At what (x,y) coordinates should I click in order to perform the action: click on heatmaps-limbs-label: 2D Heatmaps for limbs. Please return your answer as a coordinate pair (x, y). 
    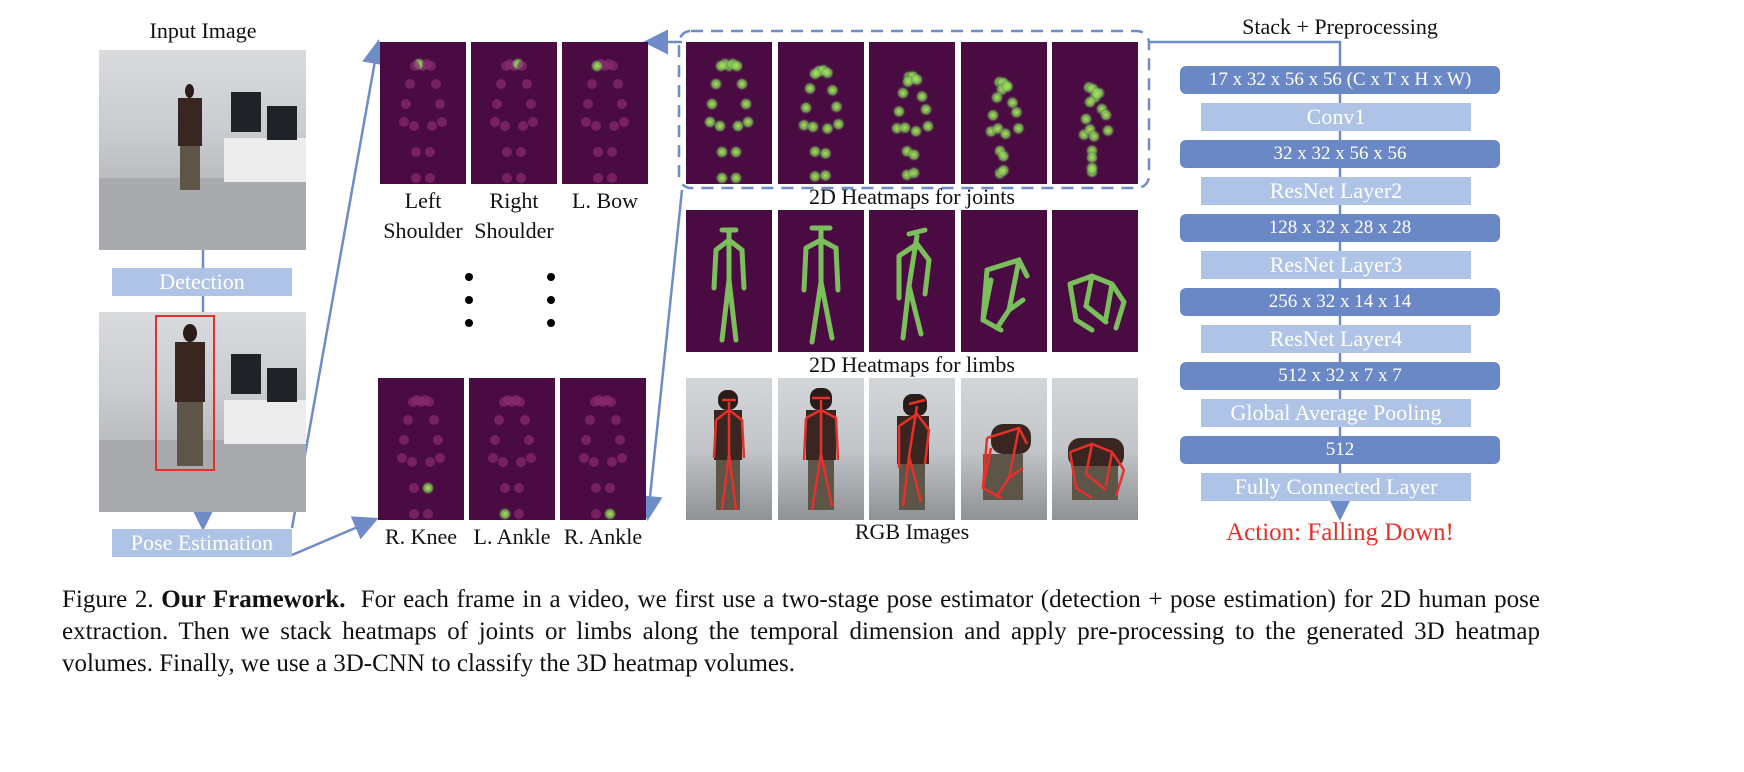
    Looking at the image, I should click on (912, 364).